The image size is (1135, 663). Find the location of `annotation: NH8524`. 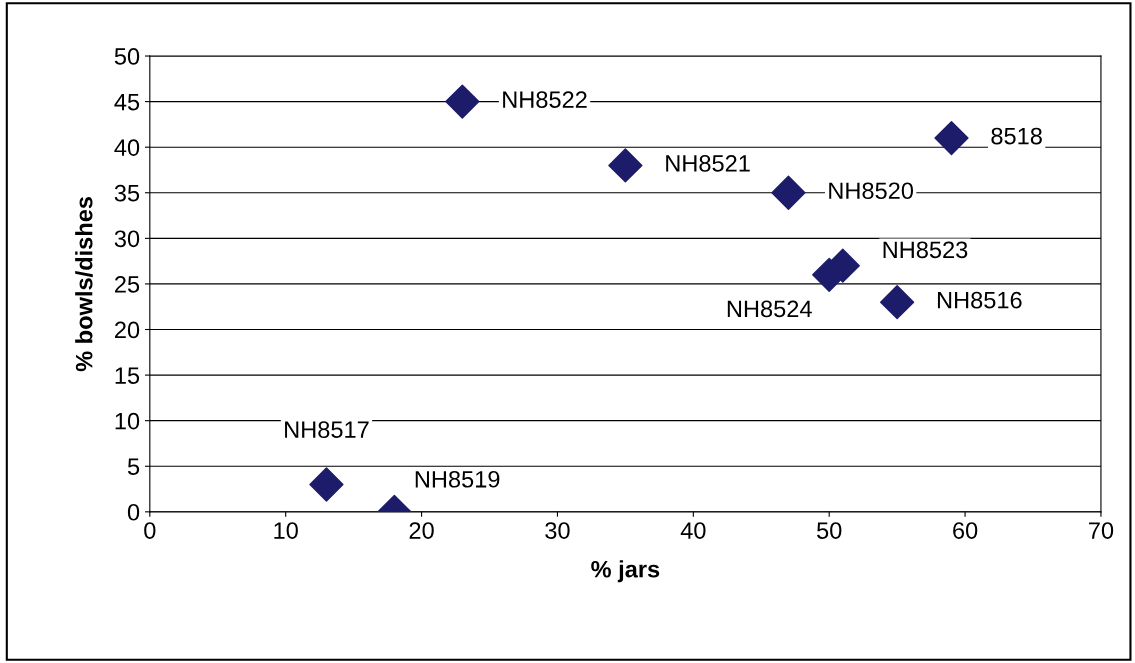

annotation: NH8524 is located at coordinates (769, 309).